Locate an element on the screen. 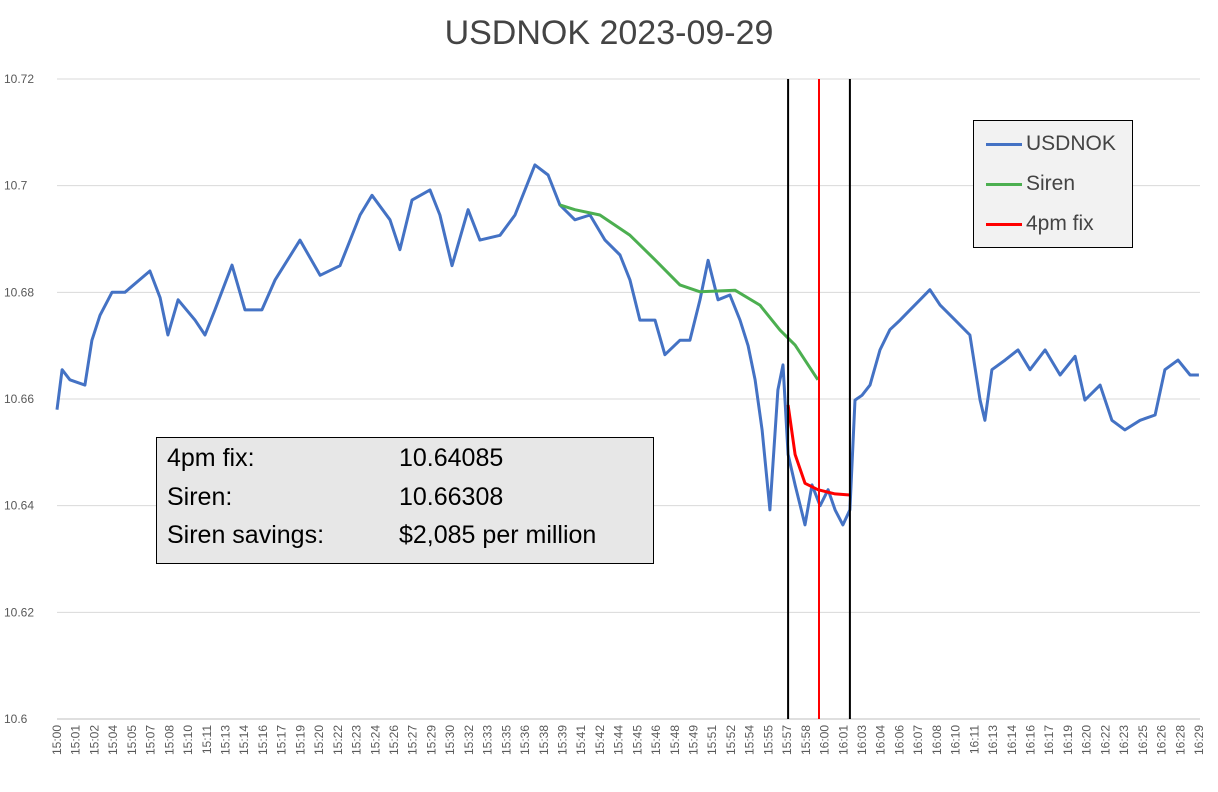 The image size is (1218, 792). x-tick-label: 16:19 is located at coordinates (1068, 740).